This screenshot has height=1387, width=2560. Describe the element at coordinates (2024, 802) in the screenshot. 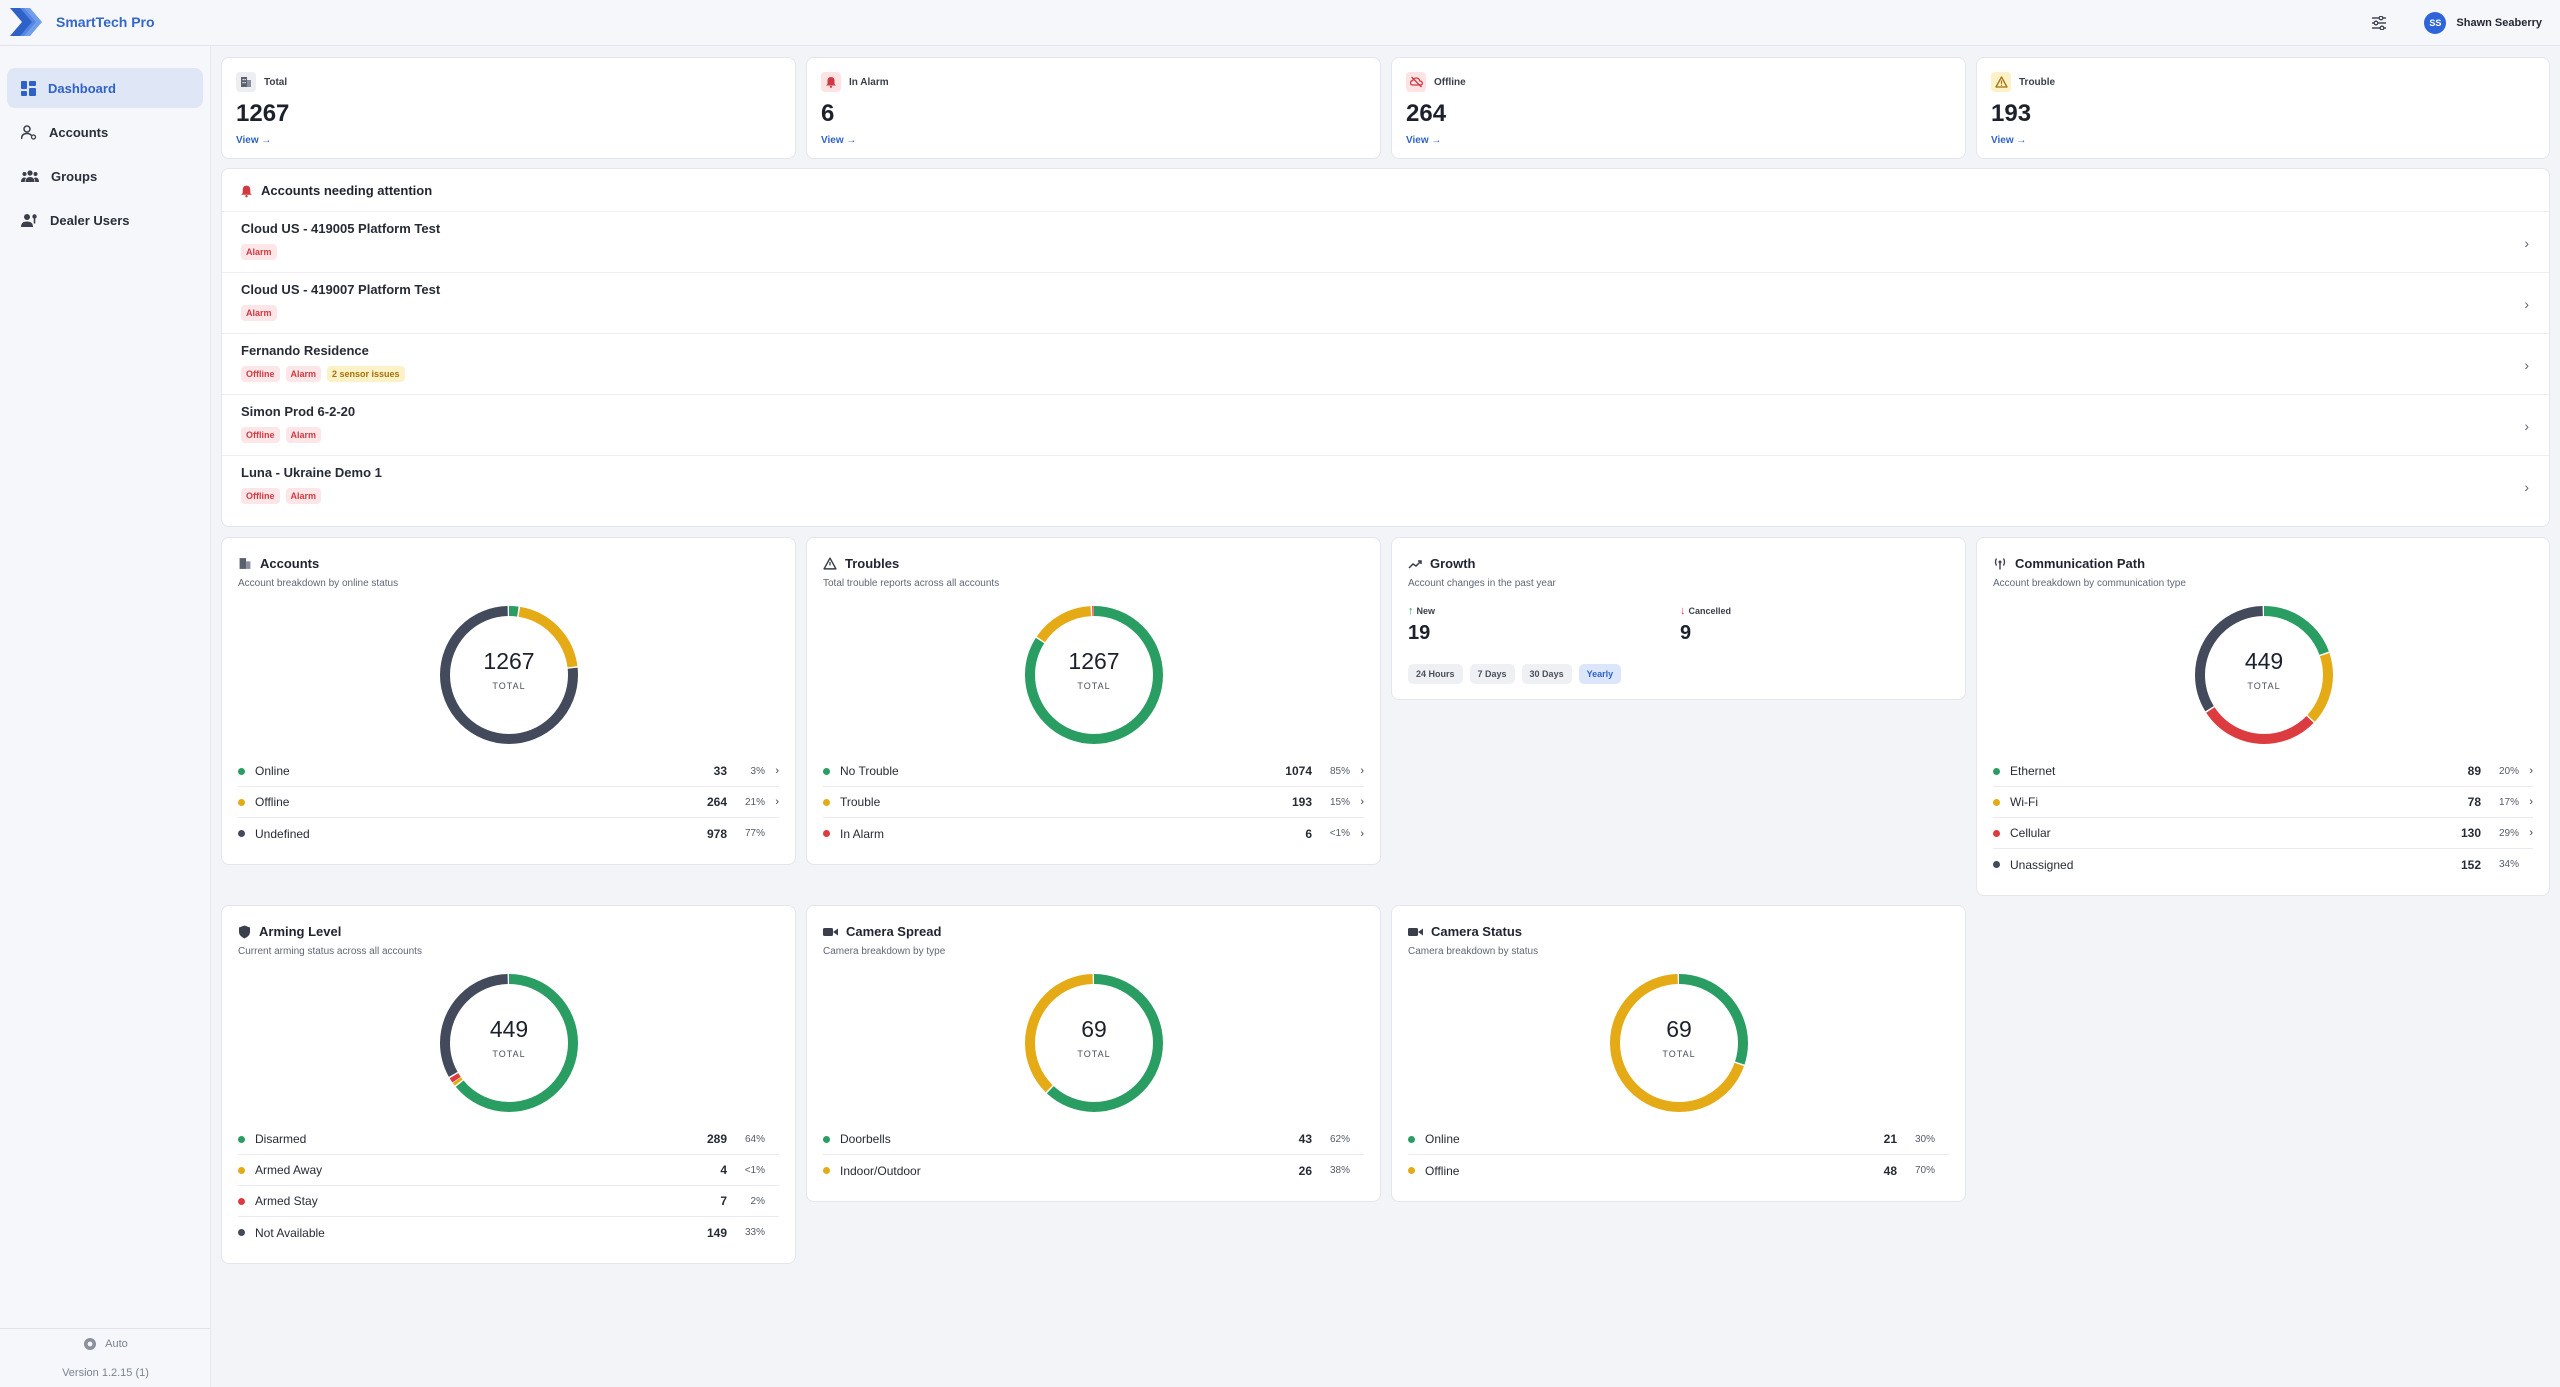

I see `legend-label: Wi-Fi` at that location.